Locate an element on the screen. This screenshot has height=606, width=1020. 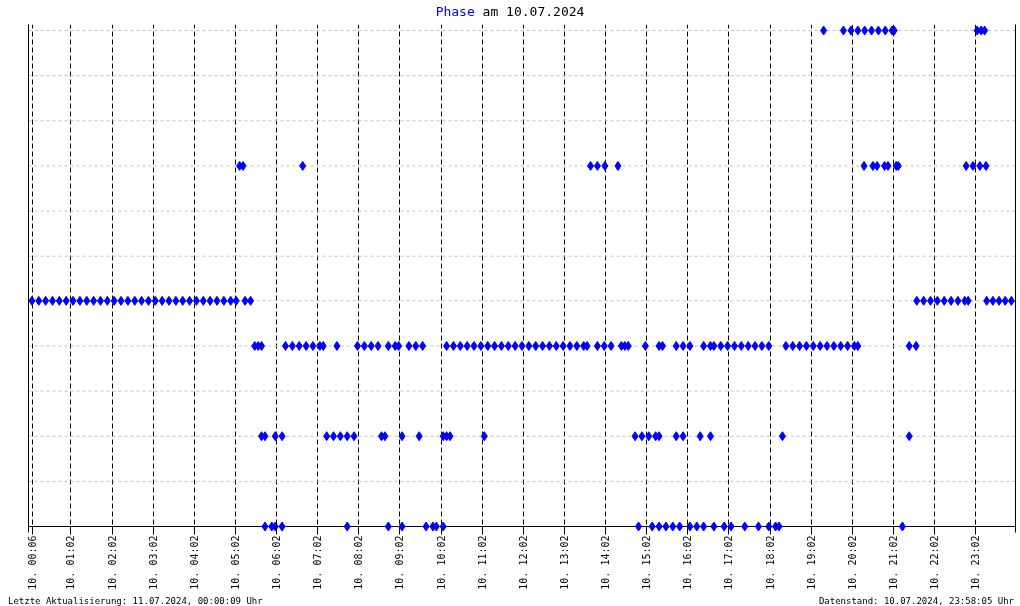
x-tick-label: 10. 18:02 is located at coordinates (770, 562).